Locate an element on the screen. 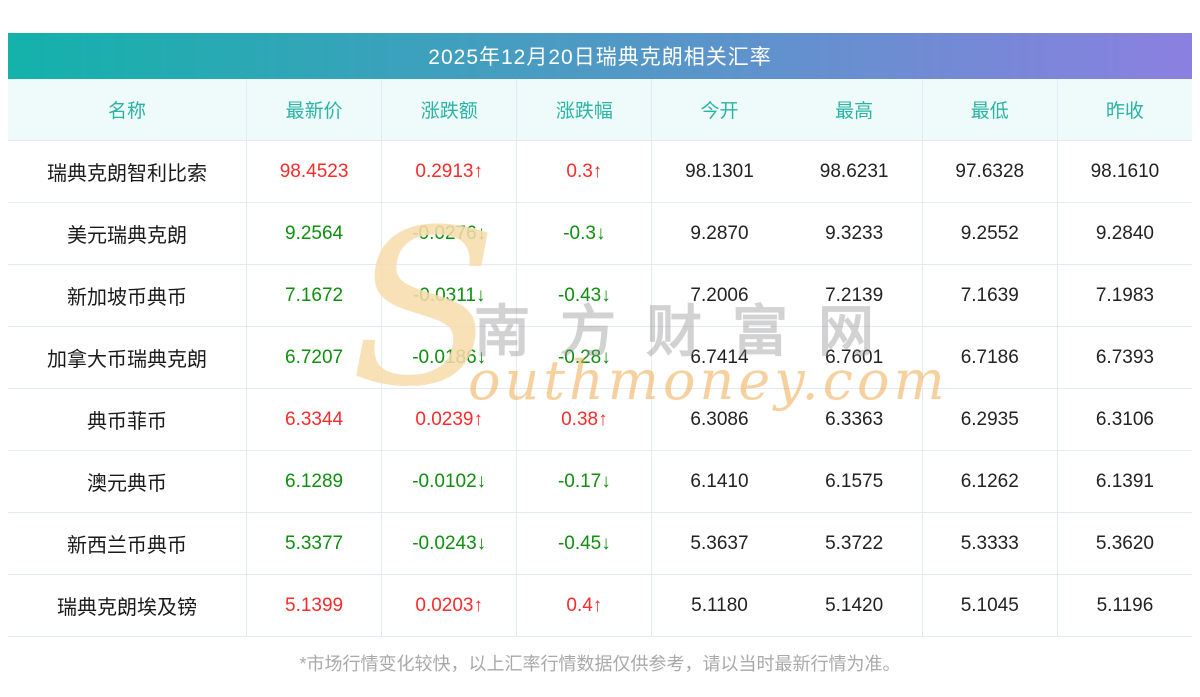 The image size is (1200, 697). low-cell: 5.1045 is located at coordinates (989, 605).